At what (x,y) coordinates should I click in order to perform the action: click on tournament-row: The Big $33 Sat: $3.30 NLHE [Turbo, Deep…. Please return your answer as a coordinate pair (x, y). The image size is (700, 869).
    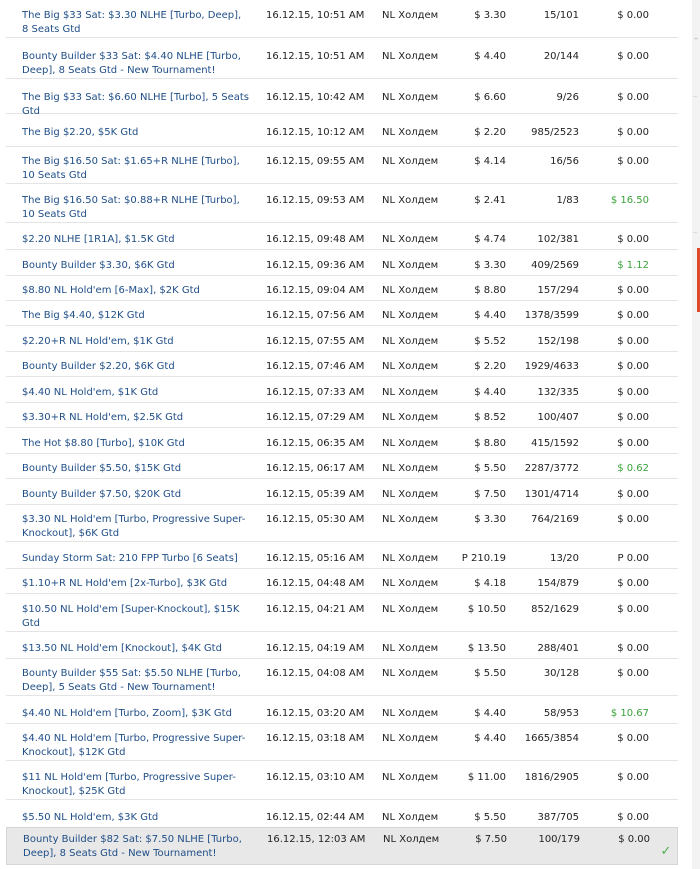
    Looking at the image, I should click on (342, 21).